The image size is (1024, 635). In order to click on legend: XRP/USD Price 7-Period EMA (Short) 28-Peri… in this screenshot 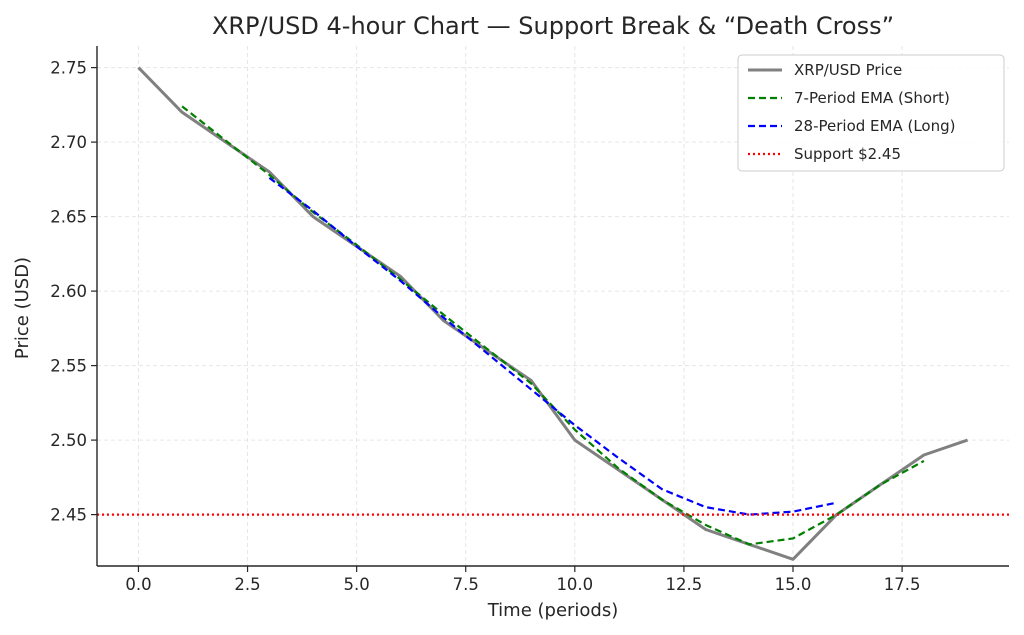, I will do `click(871, 113)`.